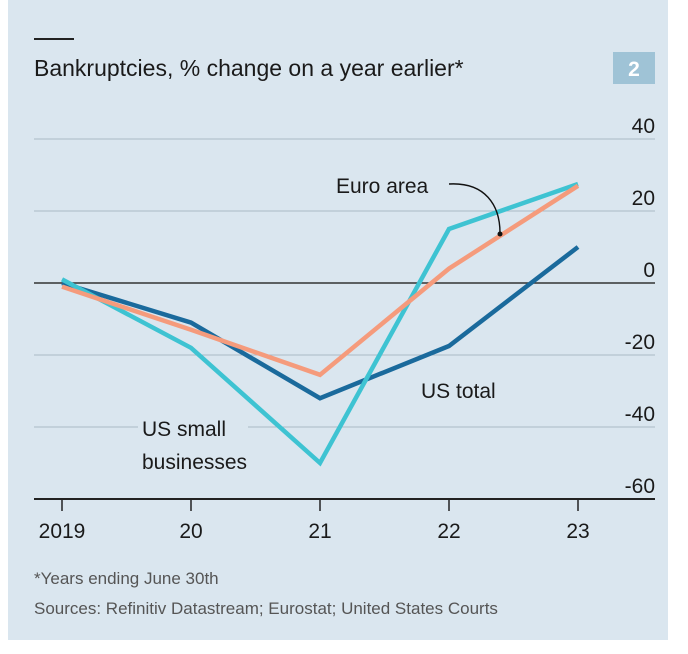 The height and width of the screenshot is (654, 688). I want to click on euro-area-leader-line, so click(474, 208).